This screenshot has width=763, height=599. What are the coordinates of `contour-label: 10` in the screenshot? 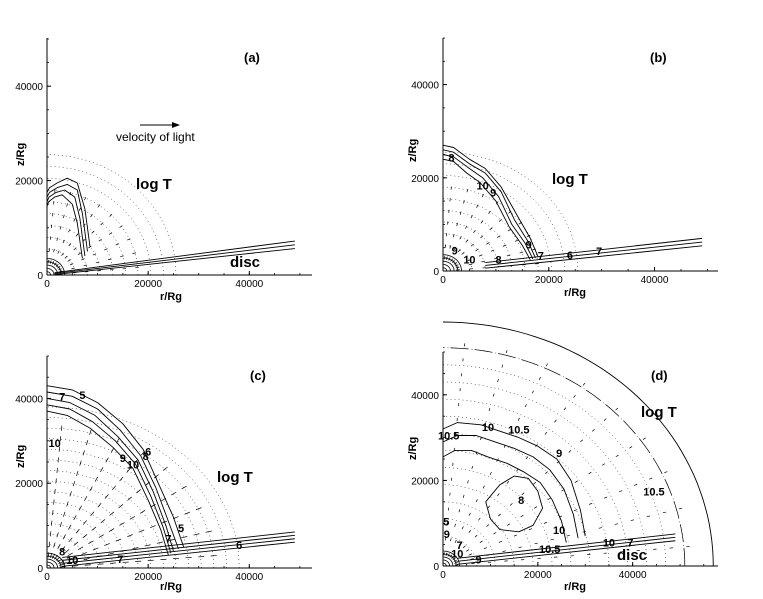 It's located at (72, 561).